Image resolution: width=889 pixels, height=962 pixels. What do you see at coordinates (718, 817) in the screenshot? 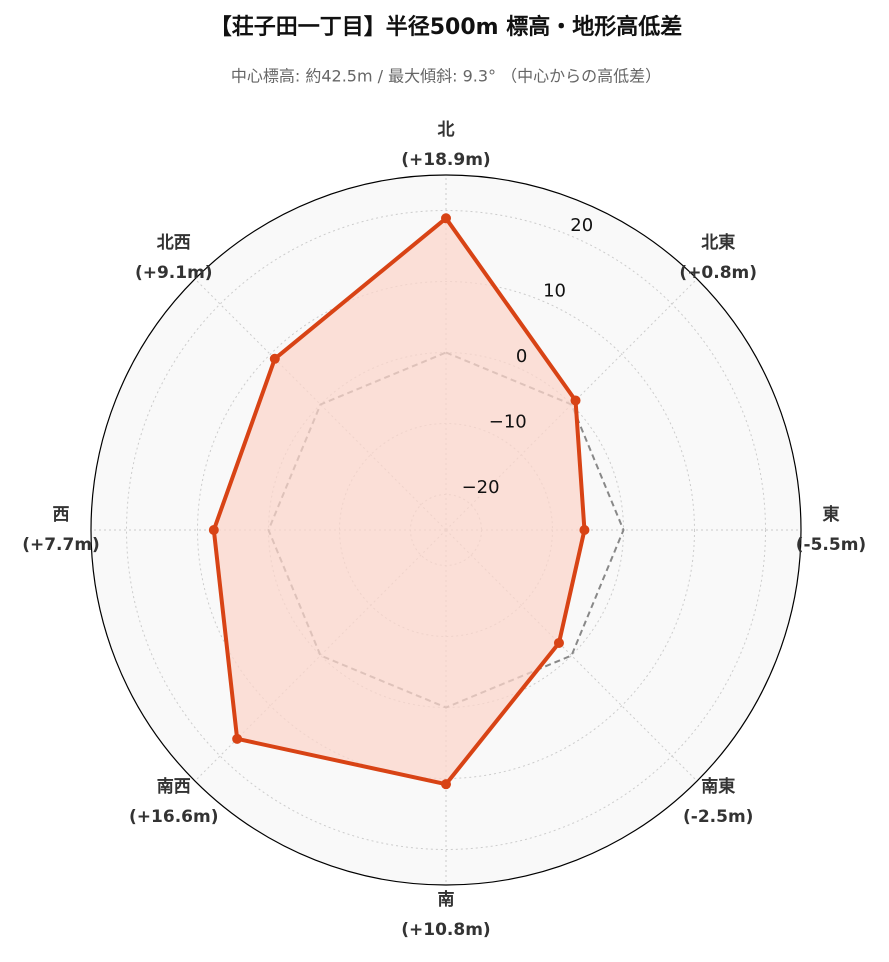
I see `value-label: (-2.5m)` at bounding box center [718, 817].